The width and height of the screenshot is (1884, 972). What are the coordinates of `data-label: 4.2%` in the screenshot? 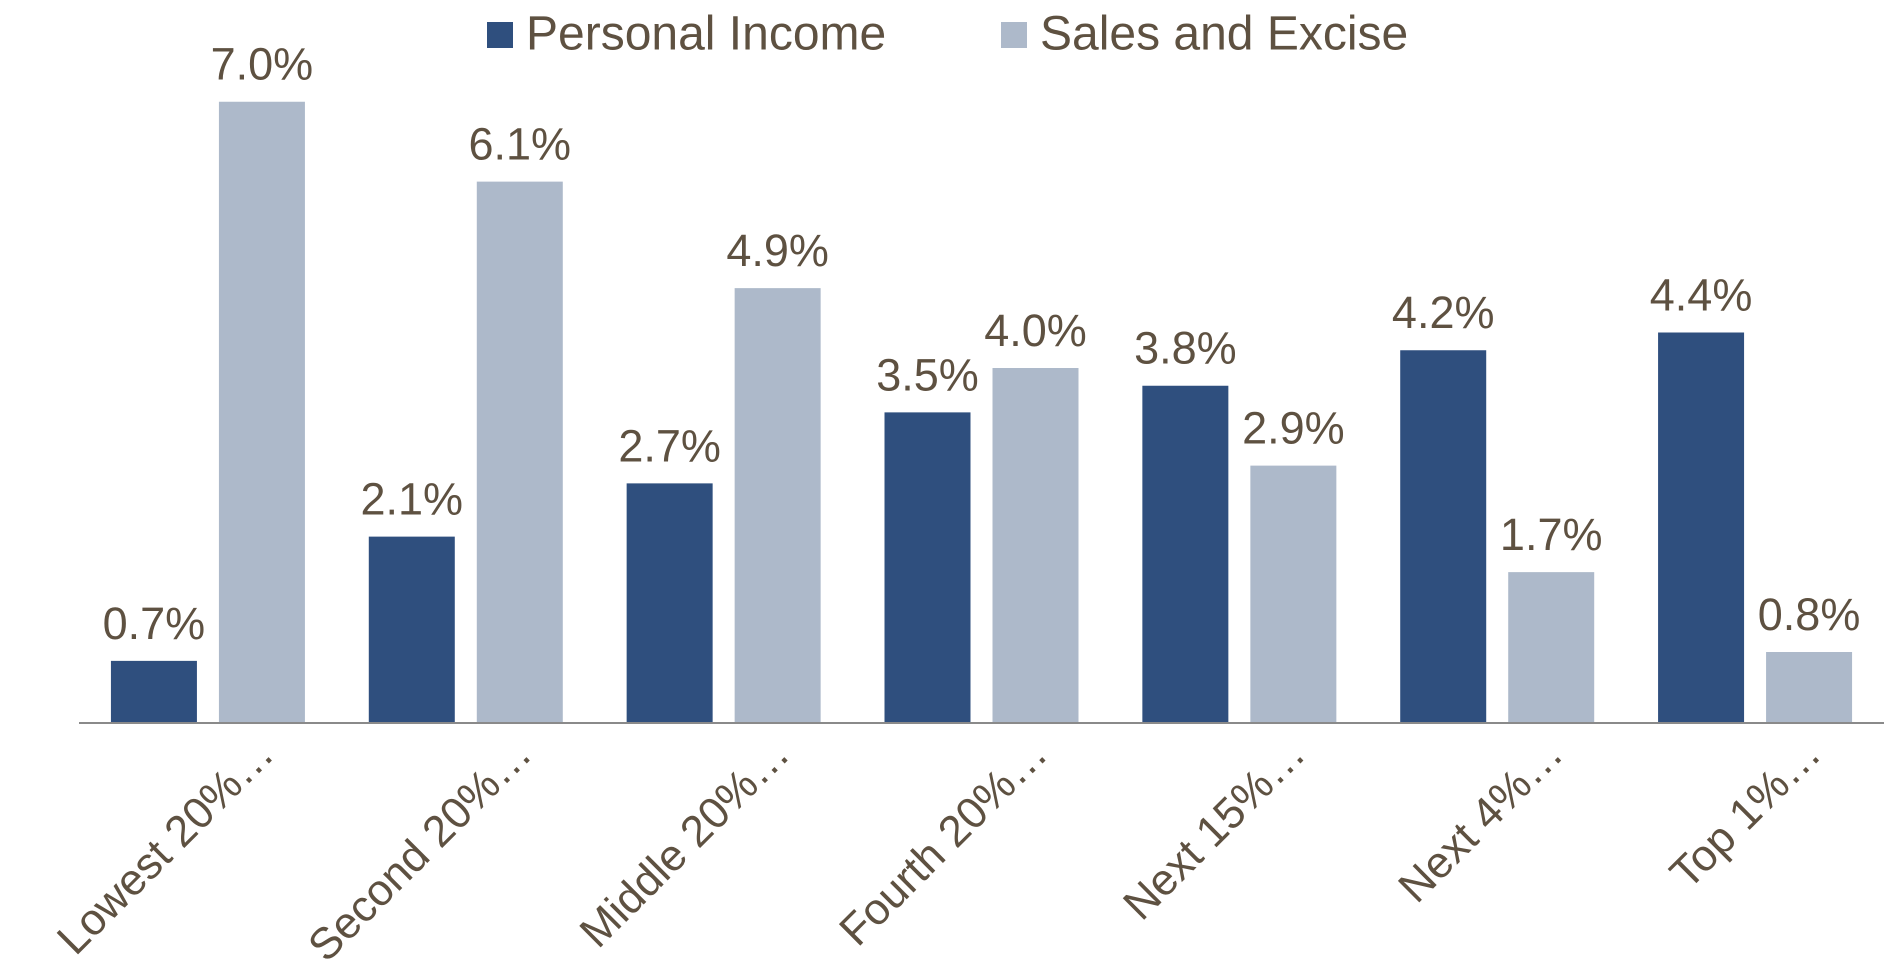 It's located at (1443, 312).